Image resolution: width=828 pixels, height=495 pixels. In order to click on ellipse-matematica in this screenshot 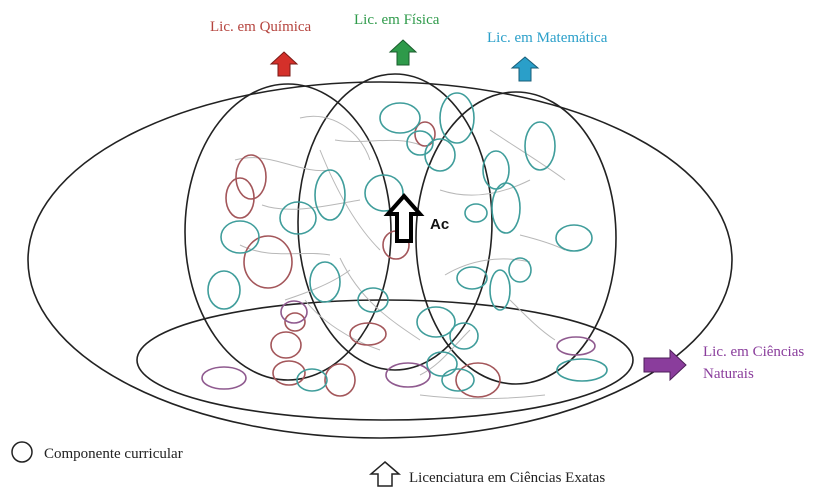, I will do `click(516, 238)`.